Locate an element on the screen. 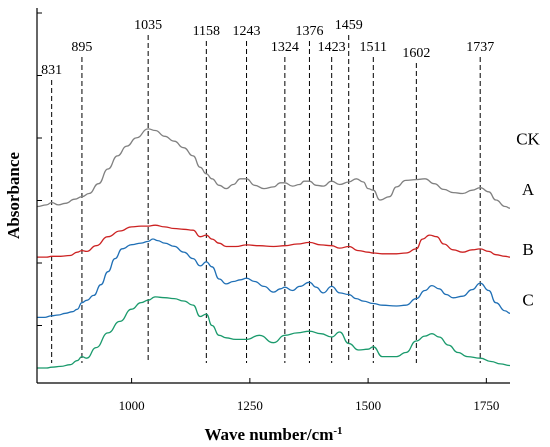 This screenshot has width=550, height=447. x-tick-label: 1500 is located at coordinates (368, 405).